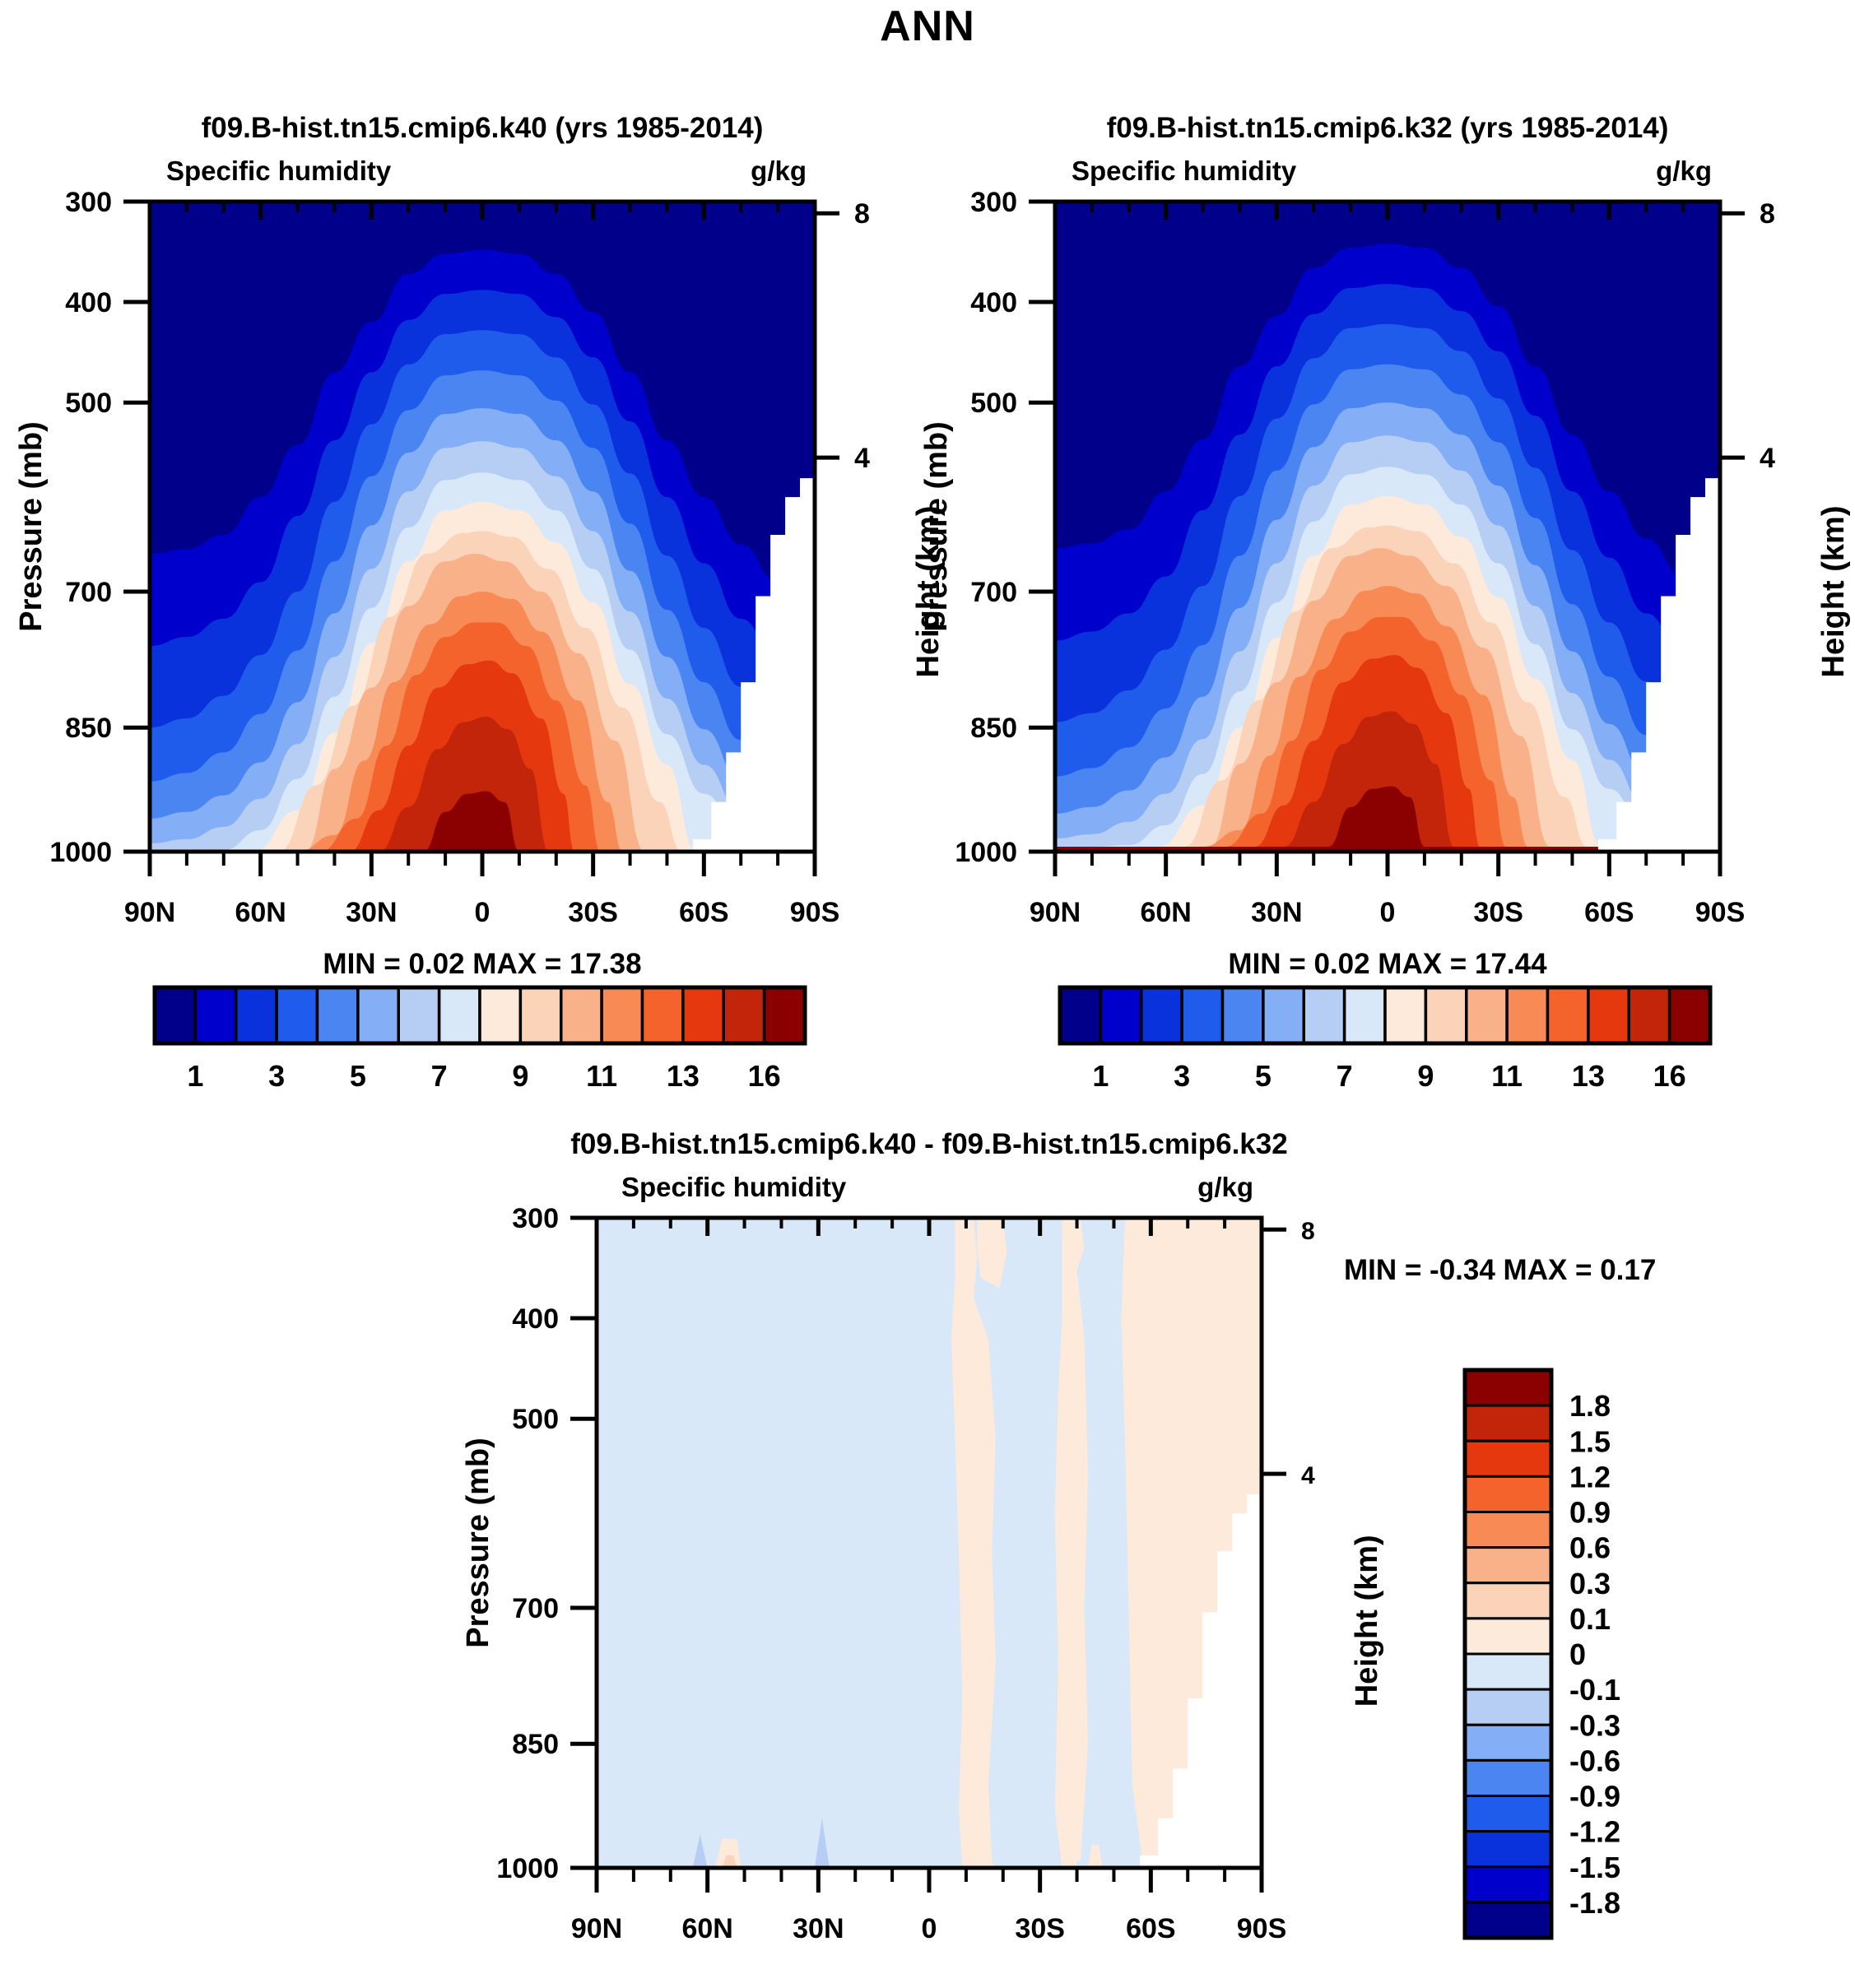  What do you see at coordinates (1594, 1725) in the screenshot?
I see `colorbar-tick-label: -0.3` at bounding box center [1594, 1725].